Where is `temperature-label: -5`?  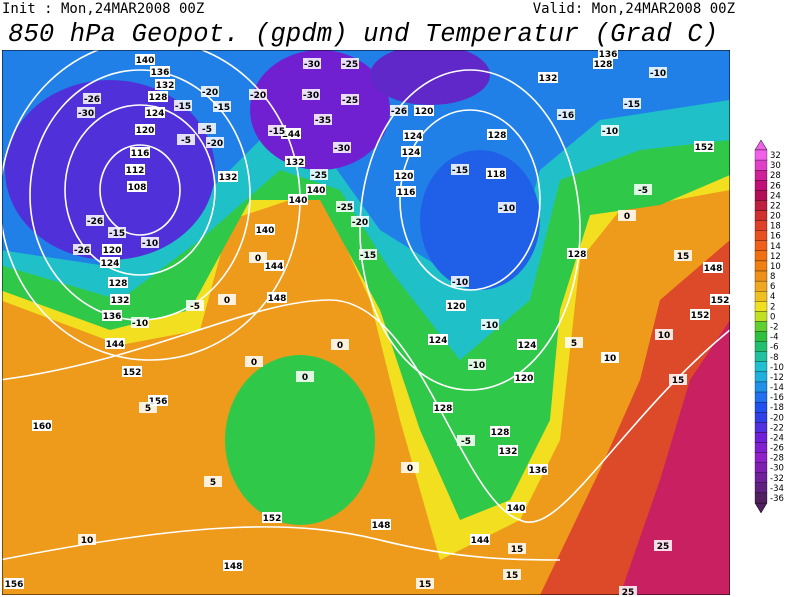 temperature-label: -5 is located at coordinates (643, 191).